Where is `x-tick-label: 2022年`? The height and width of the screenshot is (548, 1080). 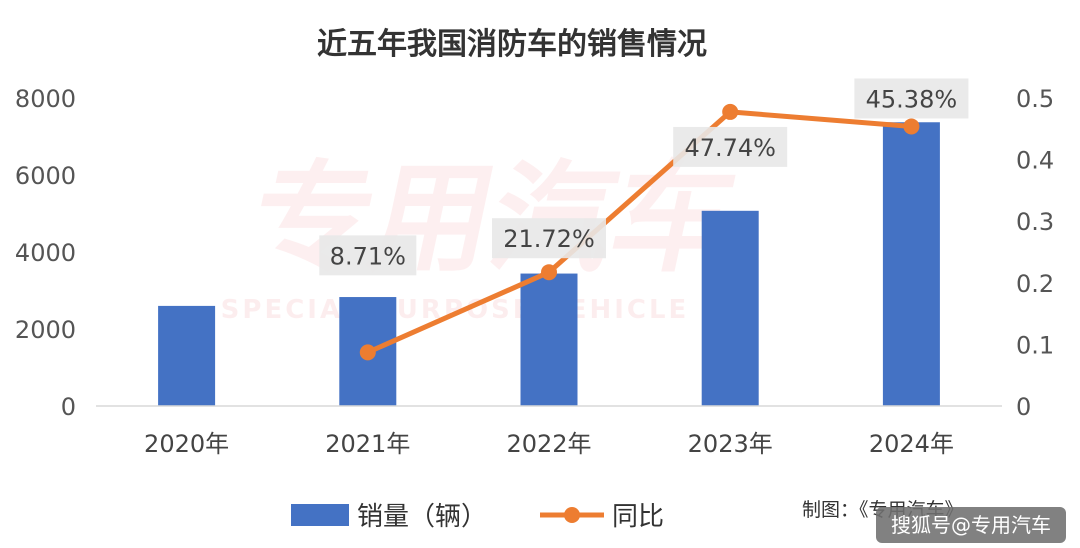 x-tick-label: 2022年 is located at coordinates (548, 444).